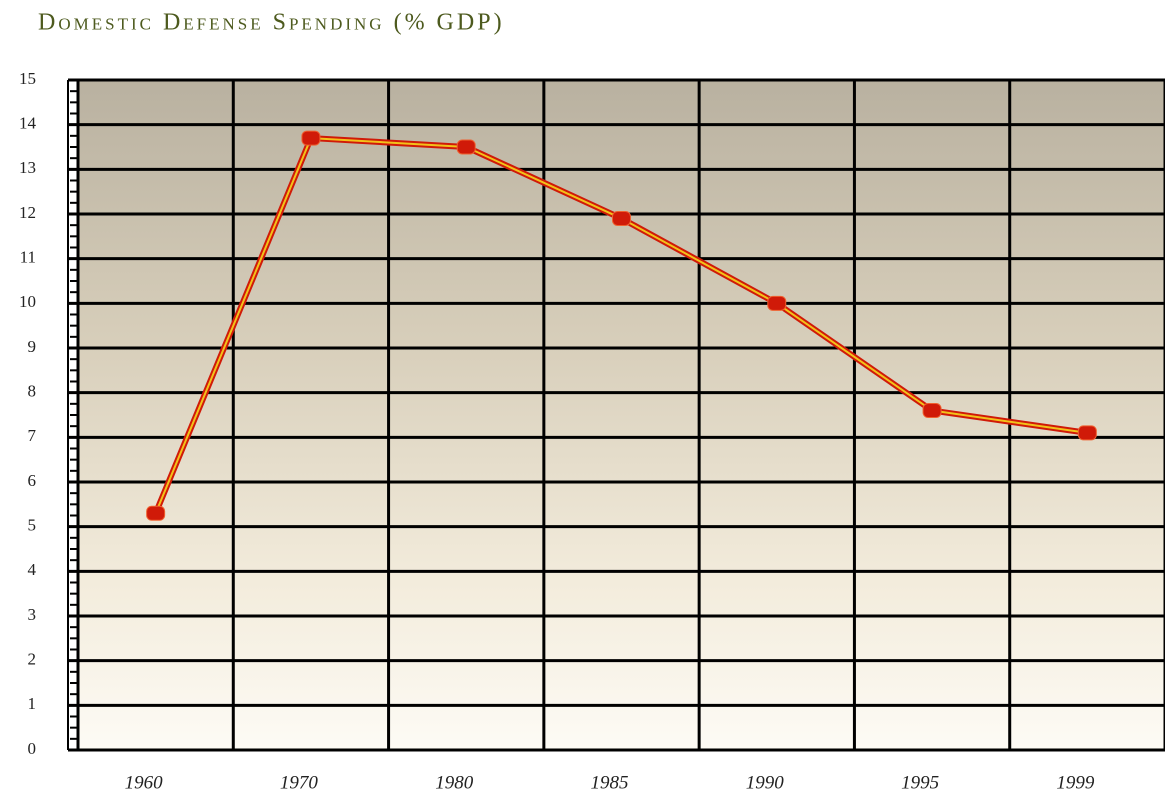  Describe the element at coordinates (32, 435) in the screenshot. I see `y-tick-label: 7` at that location.